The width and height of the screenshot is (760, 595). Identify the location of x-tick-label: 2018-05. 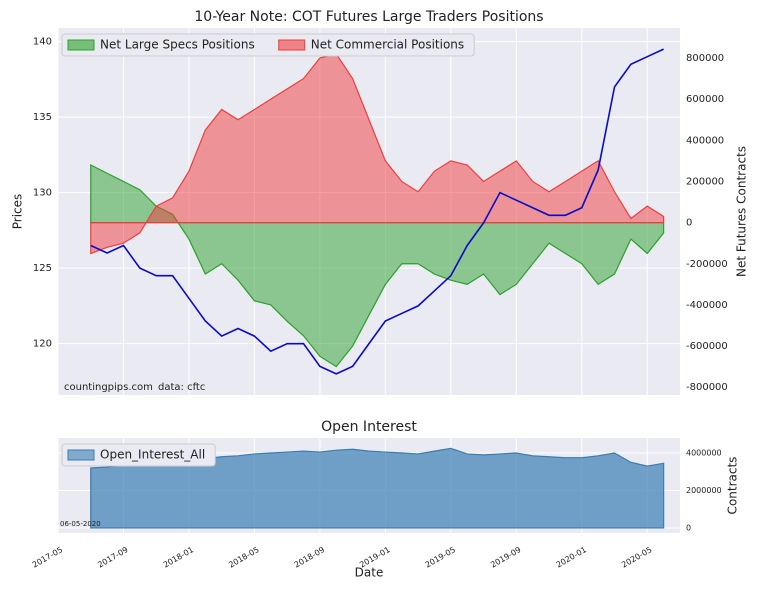
(243, 557).